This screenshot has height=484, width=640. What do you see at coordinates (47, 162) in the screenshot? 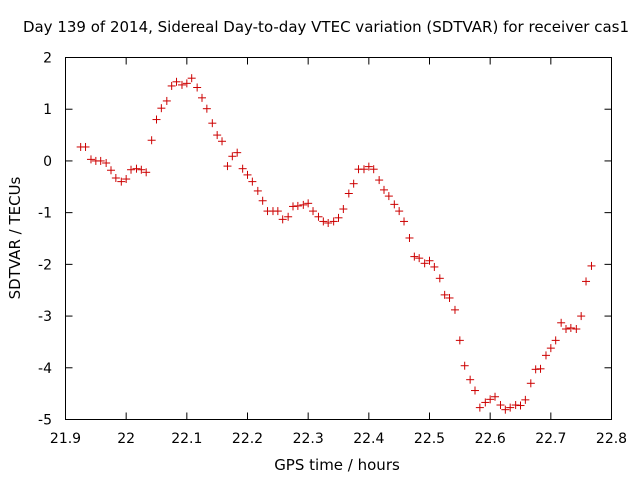
I see `y-tick-label: 0` at bounding box center [47, 162].